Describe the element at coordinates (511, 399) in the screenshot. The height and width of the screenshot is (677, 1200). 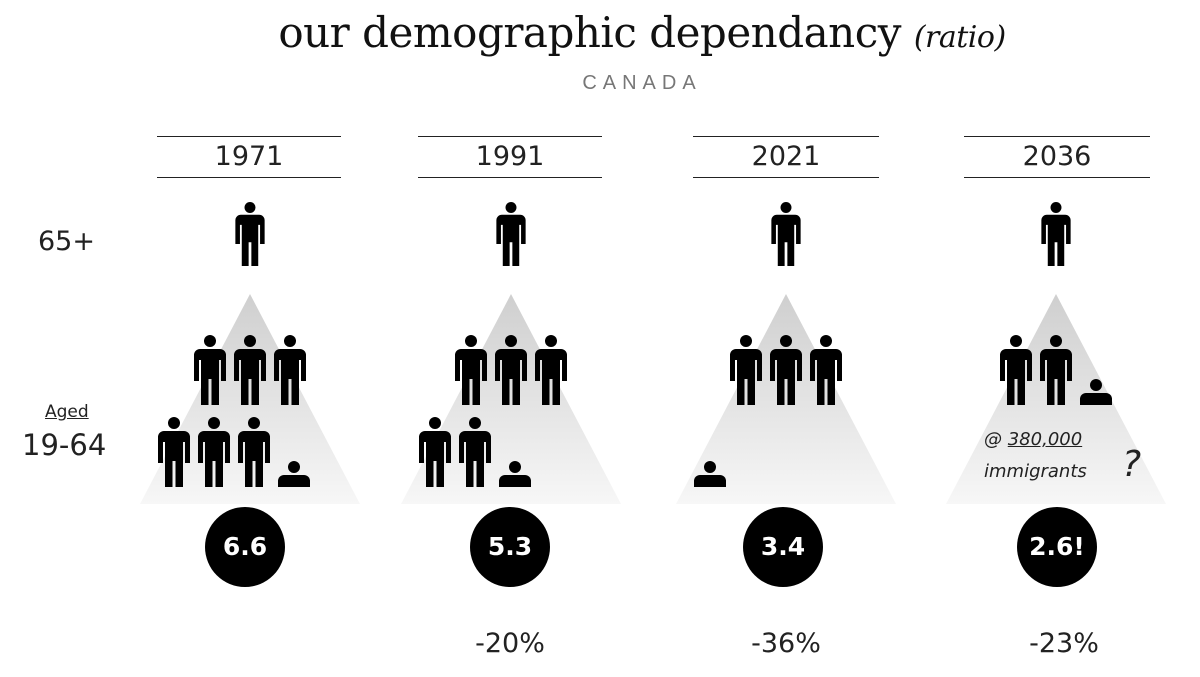
I see `mountain-1991` at that location.